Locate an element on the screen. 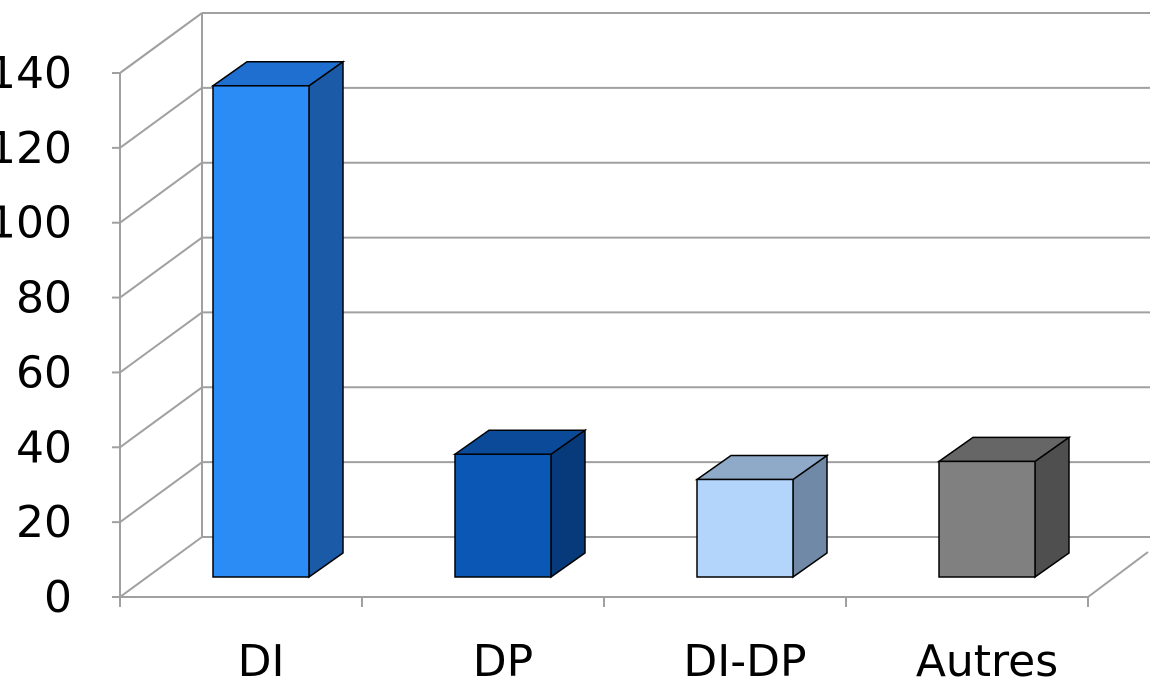 The height and width of the screenshot is (688, 1151). y-tick-label: 40 is located at coordinates (44, 447).